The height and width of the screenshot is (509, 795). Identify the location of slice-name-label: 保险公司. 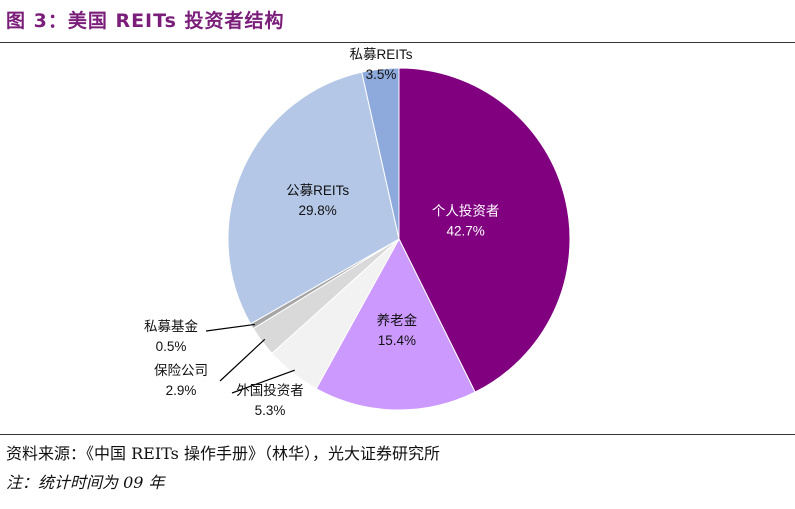
(181, 370).